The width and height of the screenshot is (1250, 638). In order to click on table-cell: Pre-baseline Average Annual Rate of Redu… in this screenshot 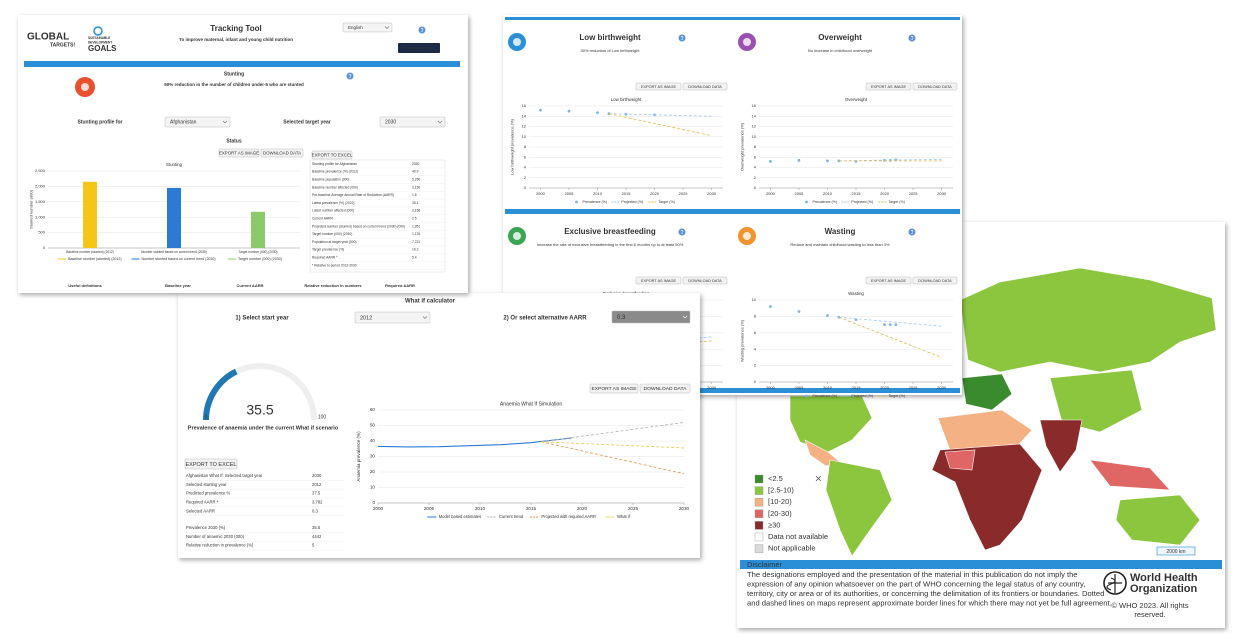, I will do `click(353, 195)`.